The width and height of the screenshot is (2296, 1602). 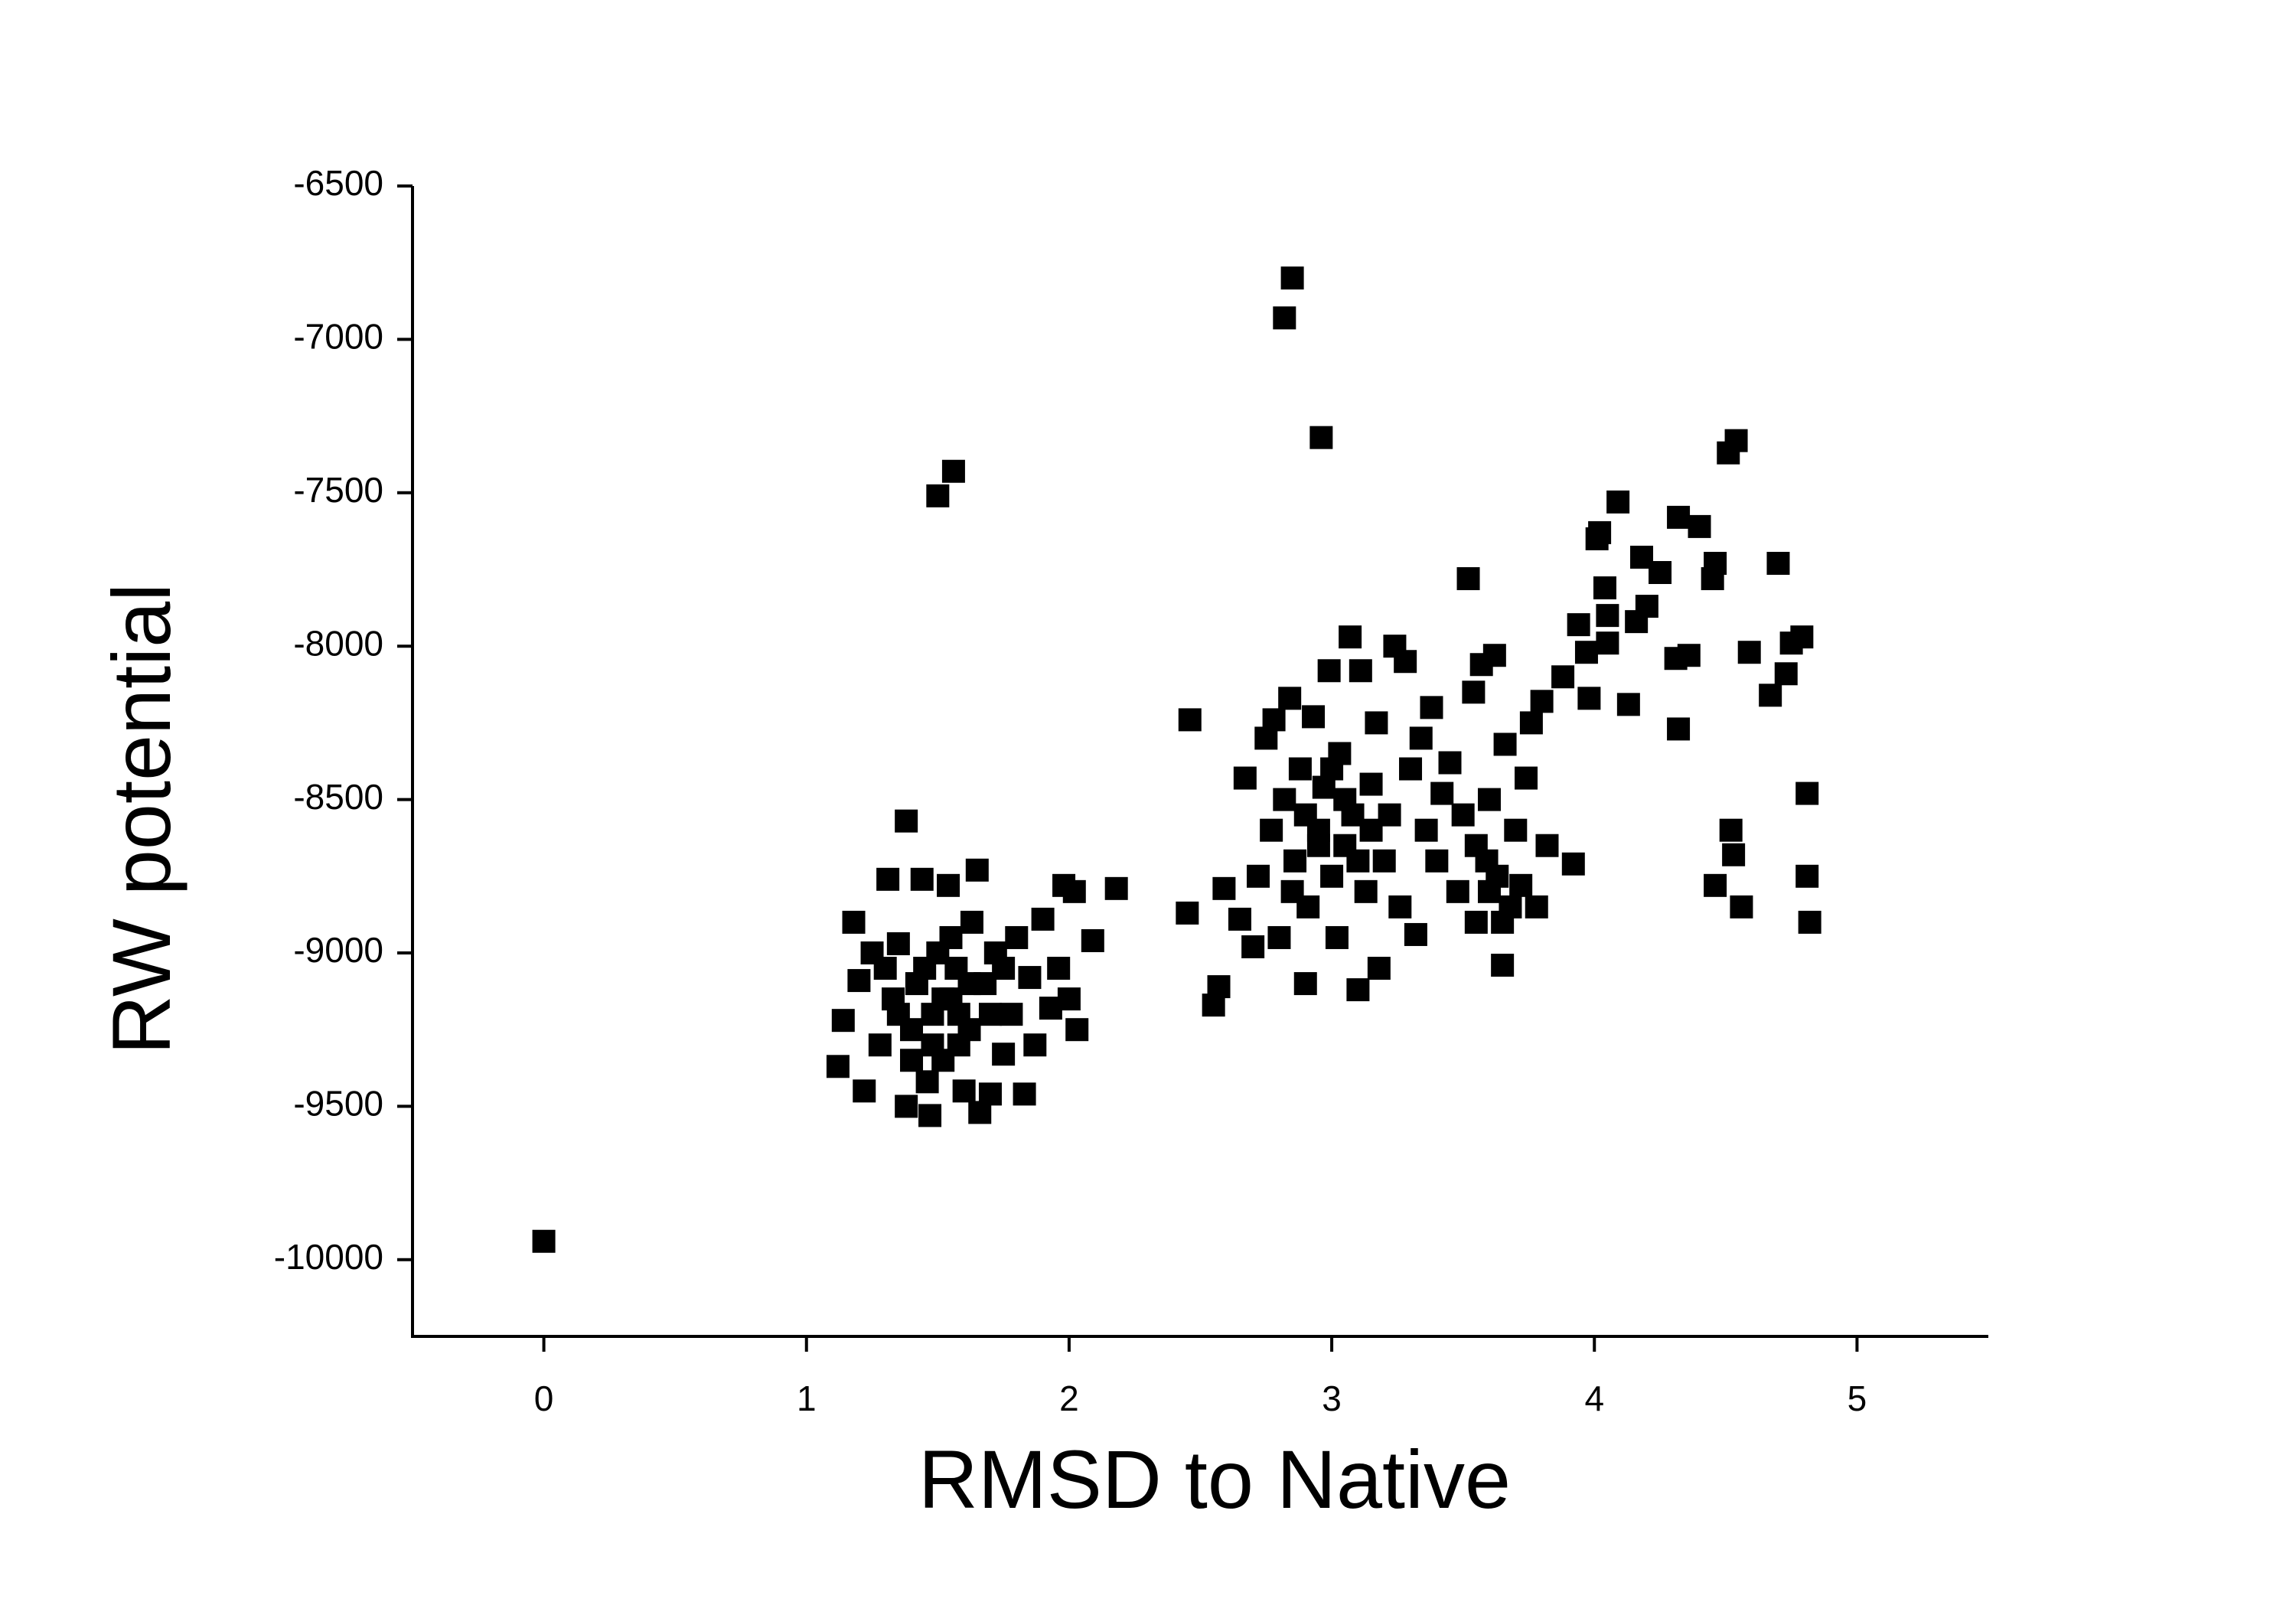 What do you see at coordinates (338, 337) in the screenshot?
I see `y-tick-label: -7000` at bounding box center [338, 337].